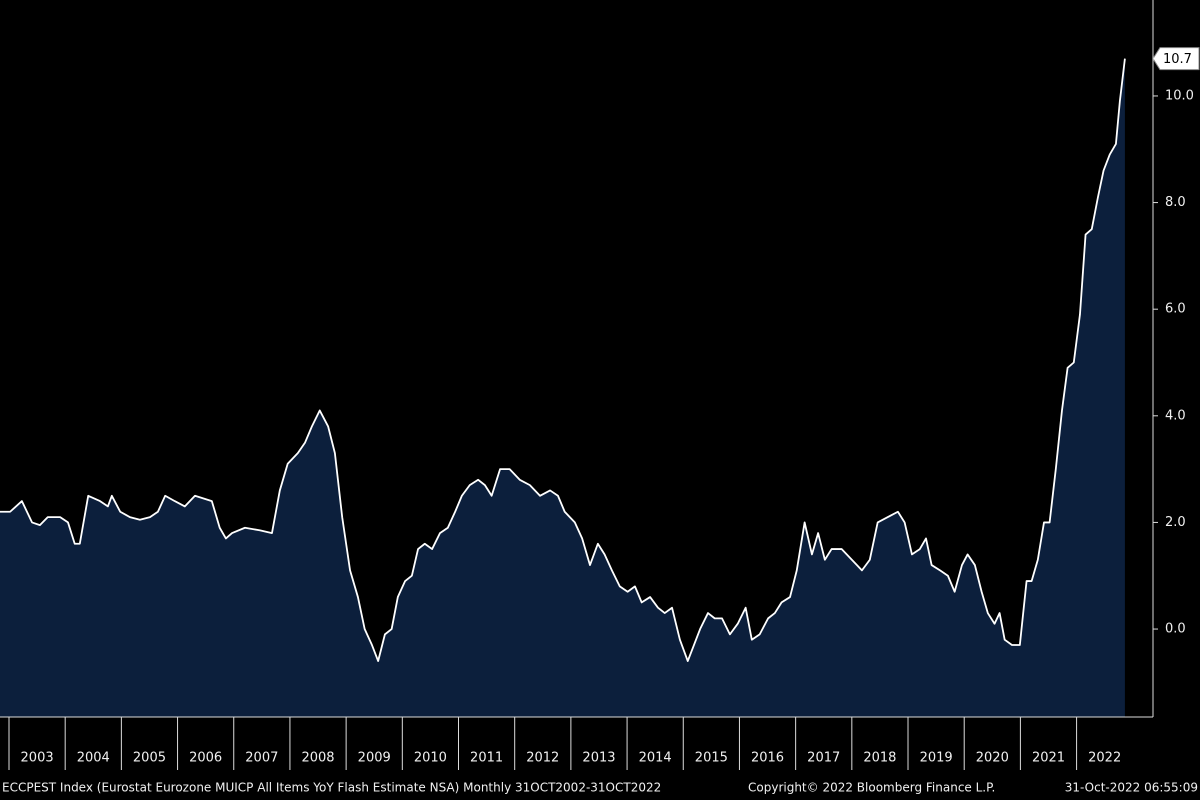 The width and height of the screenshot is (1200, 800). Describe the element at coordinates (992, 758) in the screenshot. I see `x-tick-label: 2020` at that location.